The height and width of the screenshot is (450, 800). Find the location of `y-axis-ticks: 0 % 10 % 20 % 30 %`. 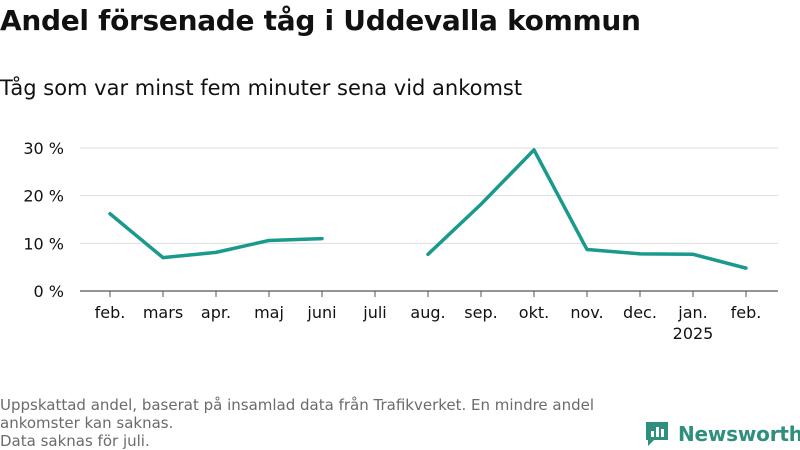

y-axis-ticks: 0 % 10 % 20 % 30 % is located at coordinates (43, 220).